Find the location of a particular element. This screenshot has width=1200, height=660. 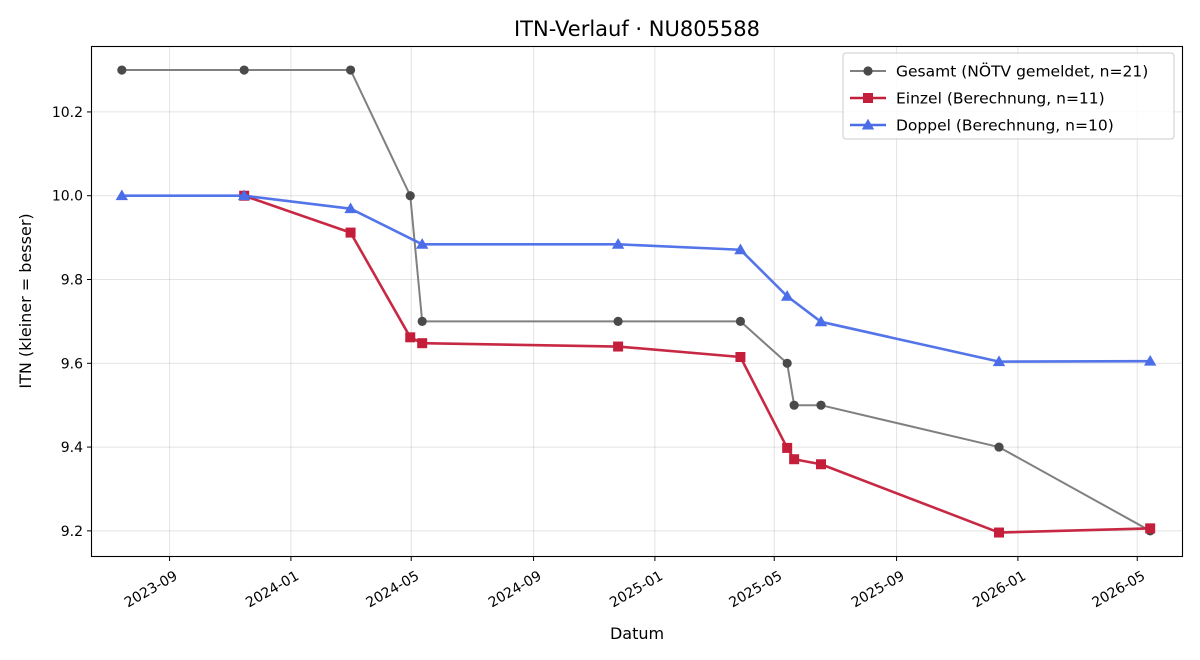

y-axis-label: ITN (kleiner = besser) is located at coordinates (25, 300).